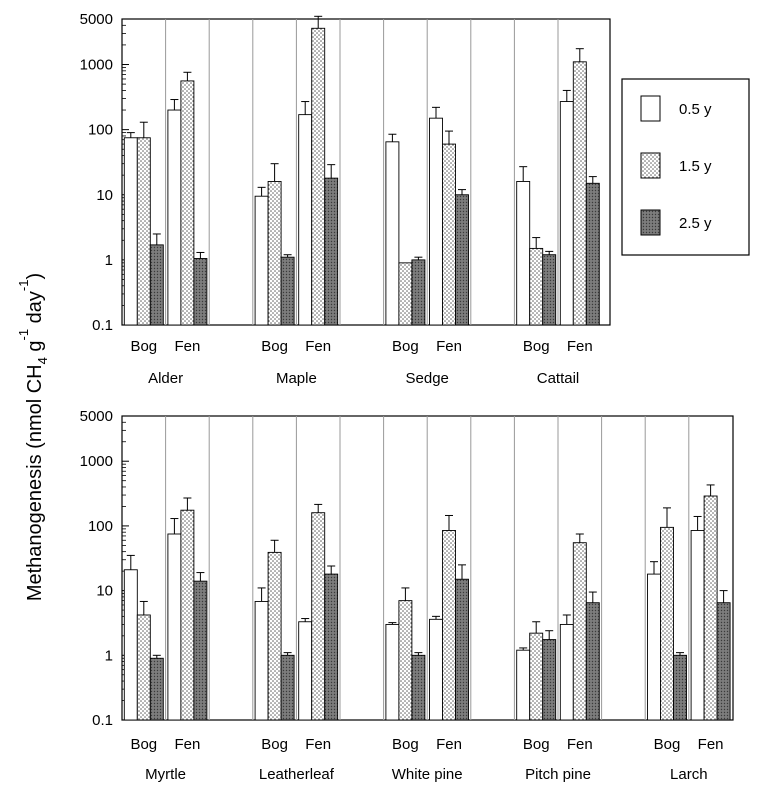  I want to click on bar-white-pine-fen-15y, so click(449, 625).